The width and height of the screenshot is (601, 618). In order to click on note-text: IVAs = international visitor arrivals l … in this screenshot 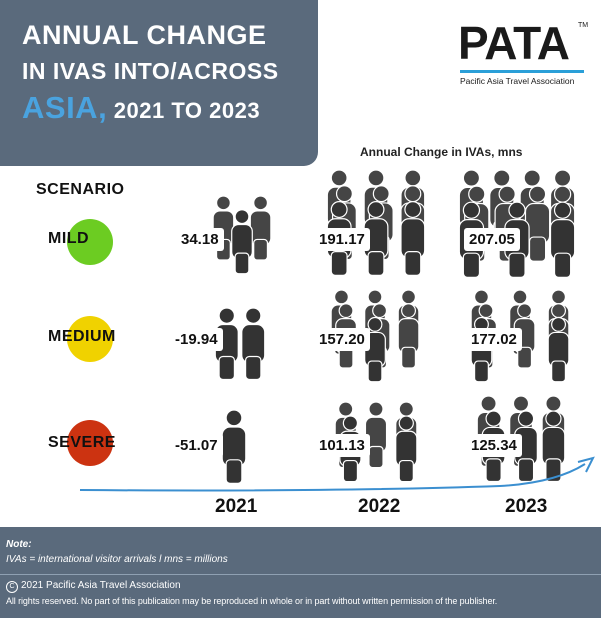, I will do `click(117, 559)`.